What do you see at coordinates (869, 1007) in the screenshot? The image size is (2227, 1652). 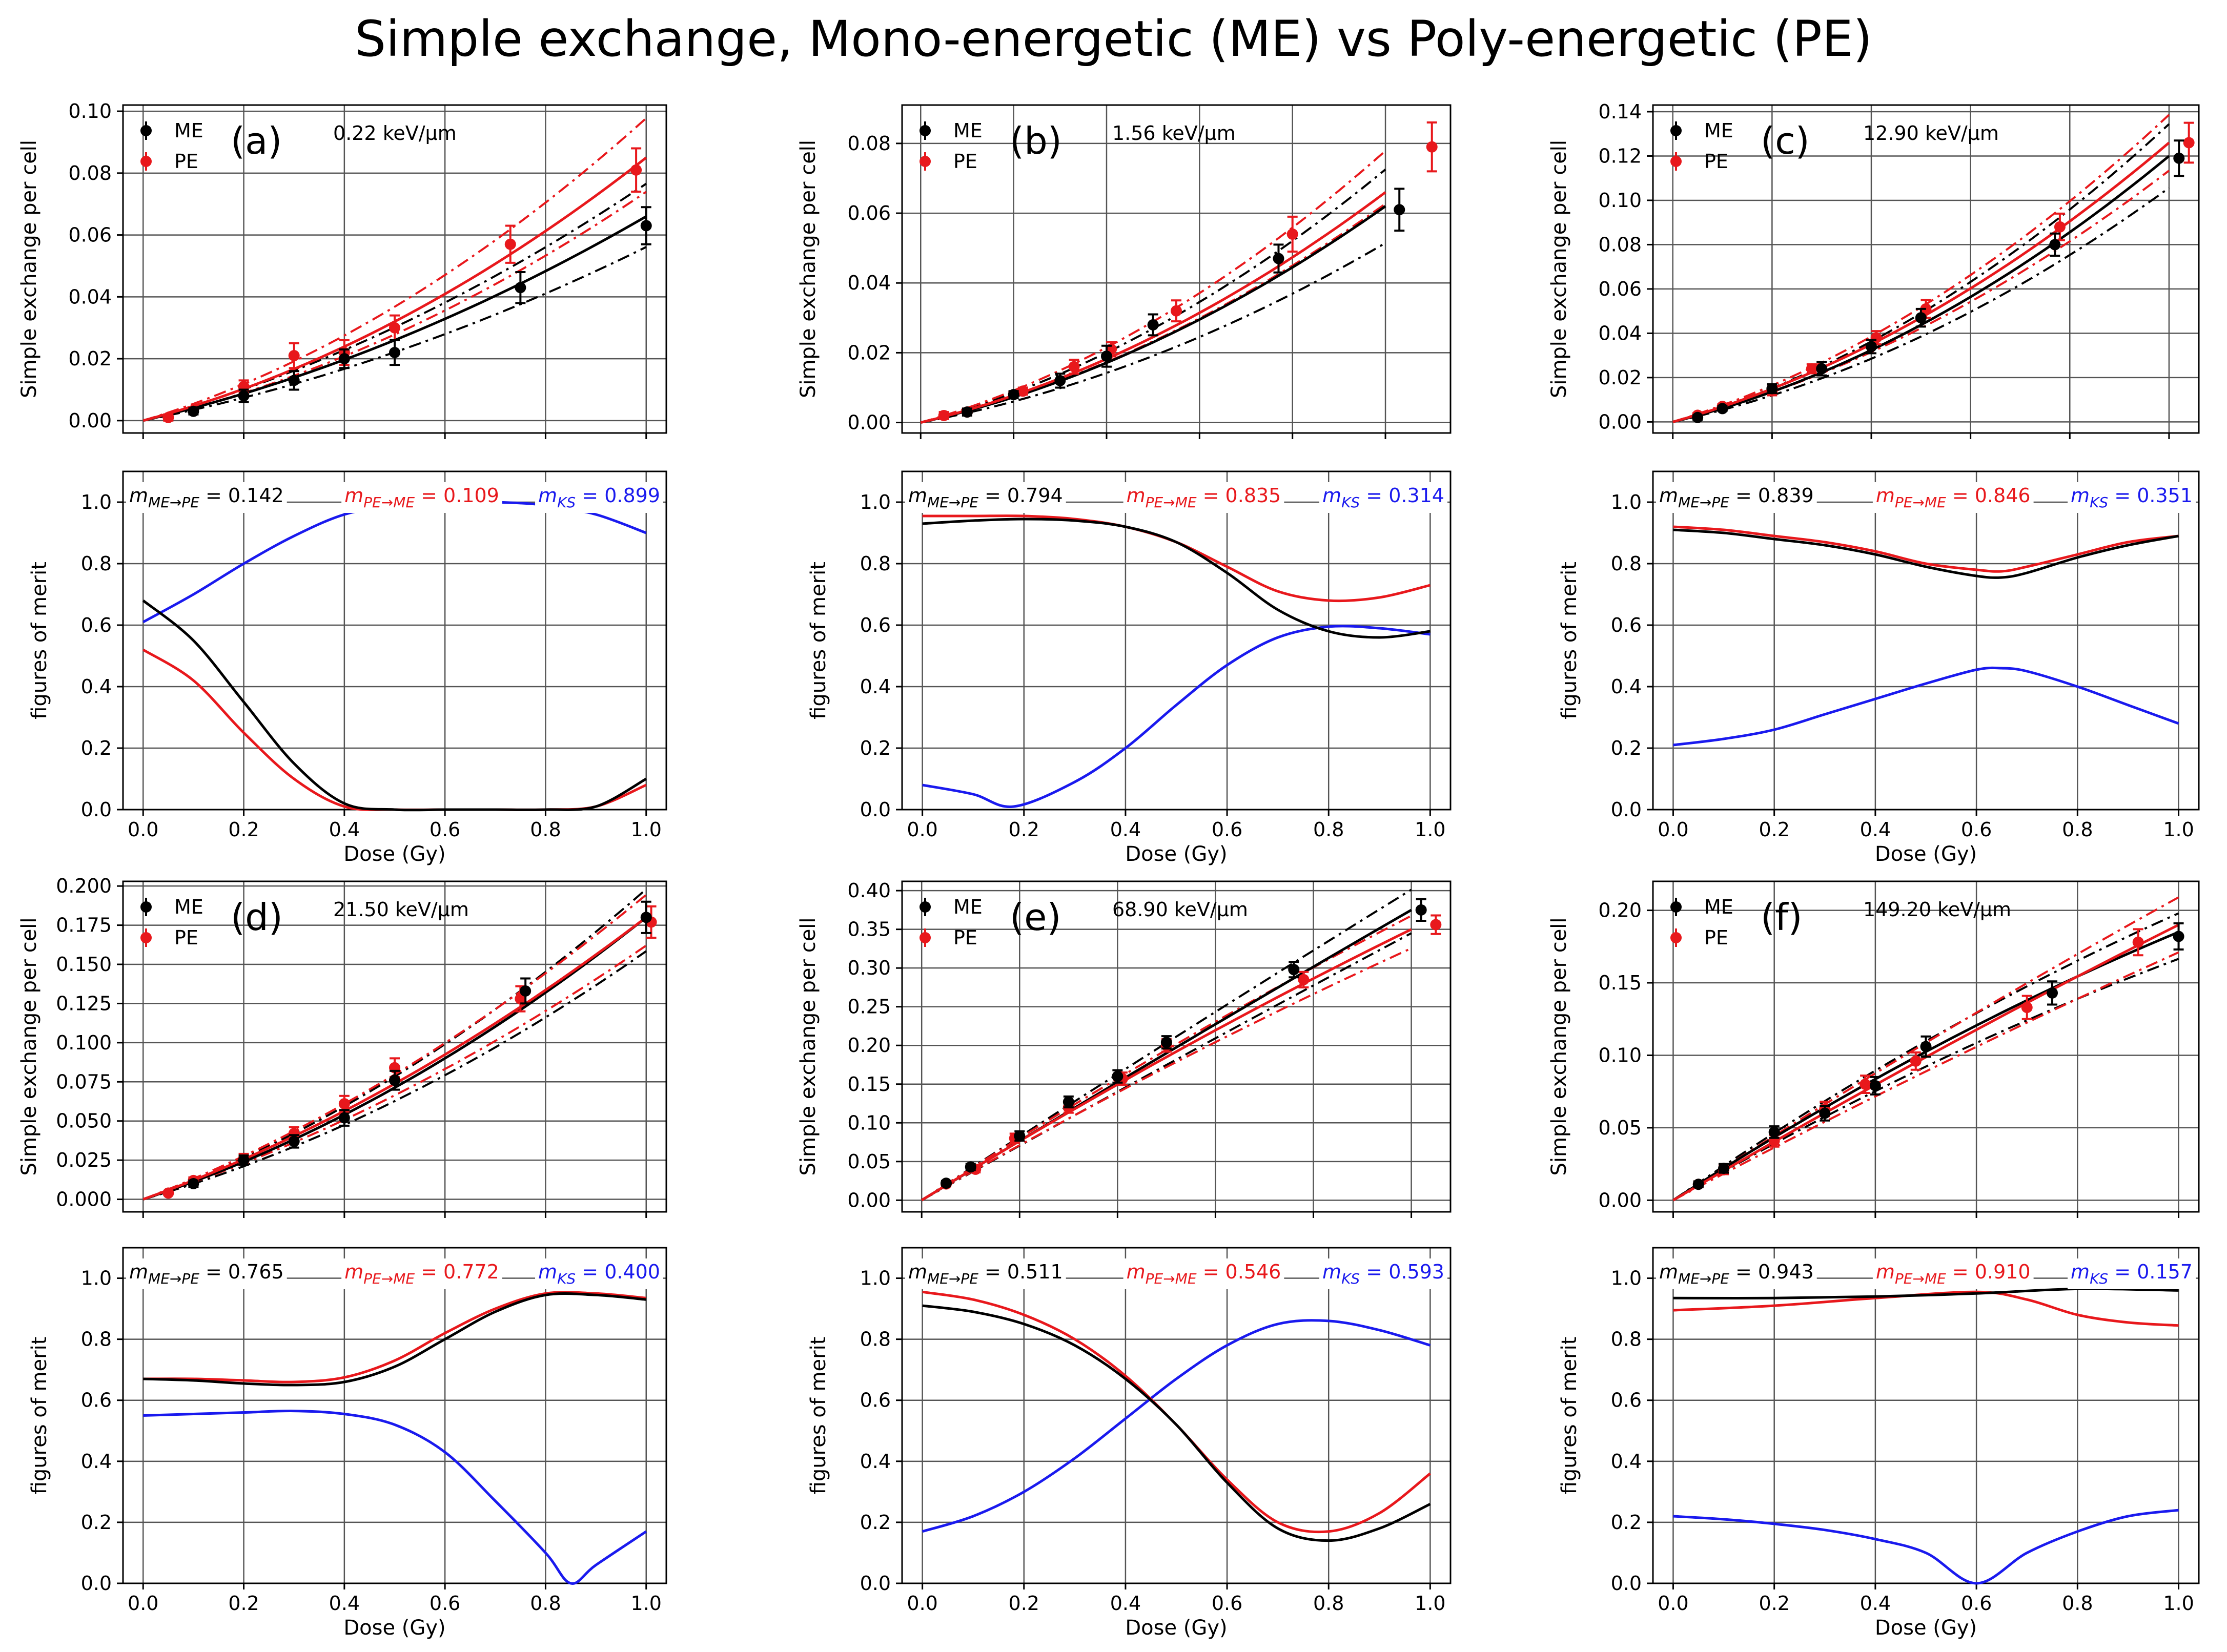 I see `y-tick-label: 0.25` at bounding box center [869, 1007].